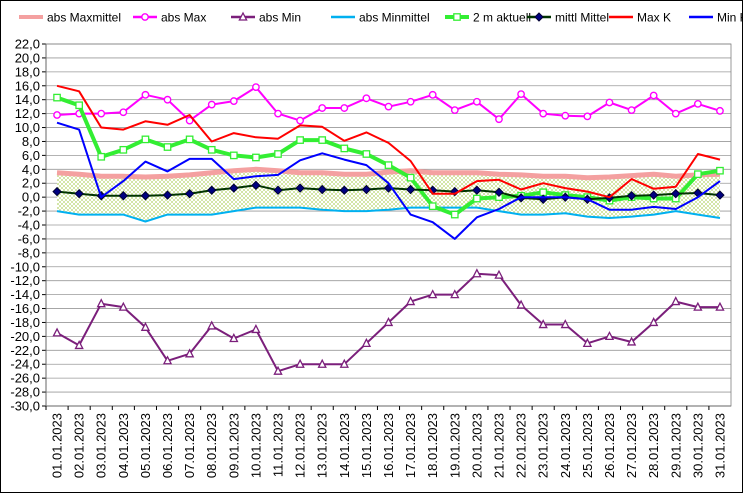  I want to click on series-abs-maxmittel, so click(388, 173).